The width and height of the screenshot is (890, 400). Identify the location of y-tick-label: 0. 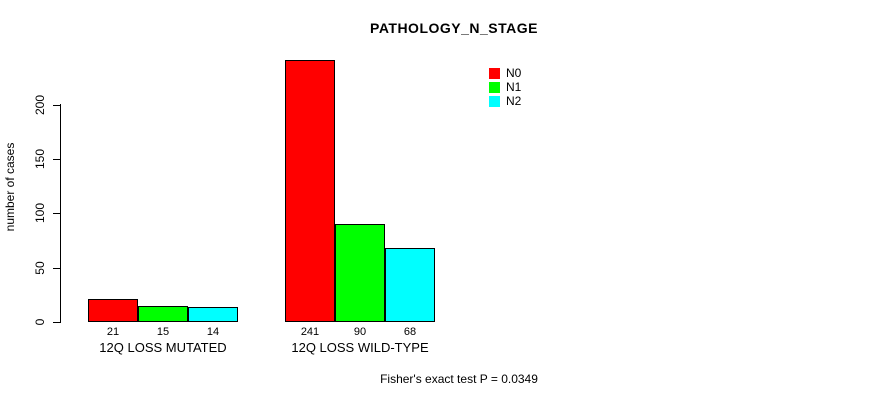
(40, 322).